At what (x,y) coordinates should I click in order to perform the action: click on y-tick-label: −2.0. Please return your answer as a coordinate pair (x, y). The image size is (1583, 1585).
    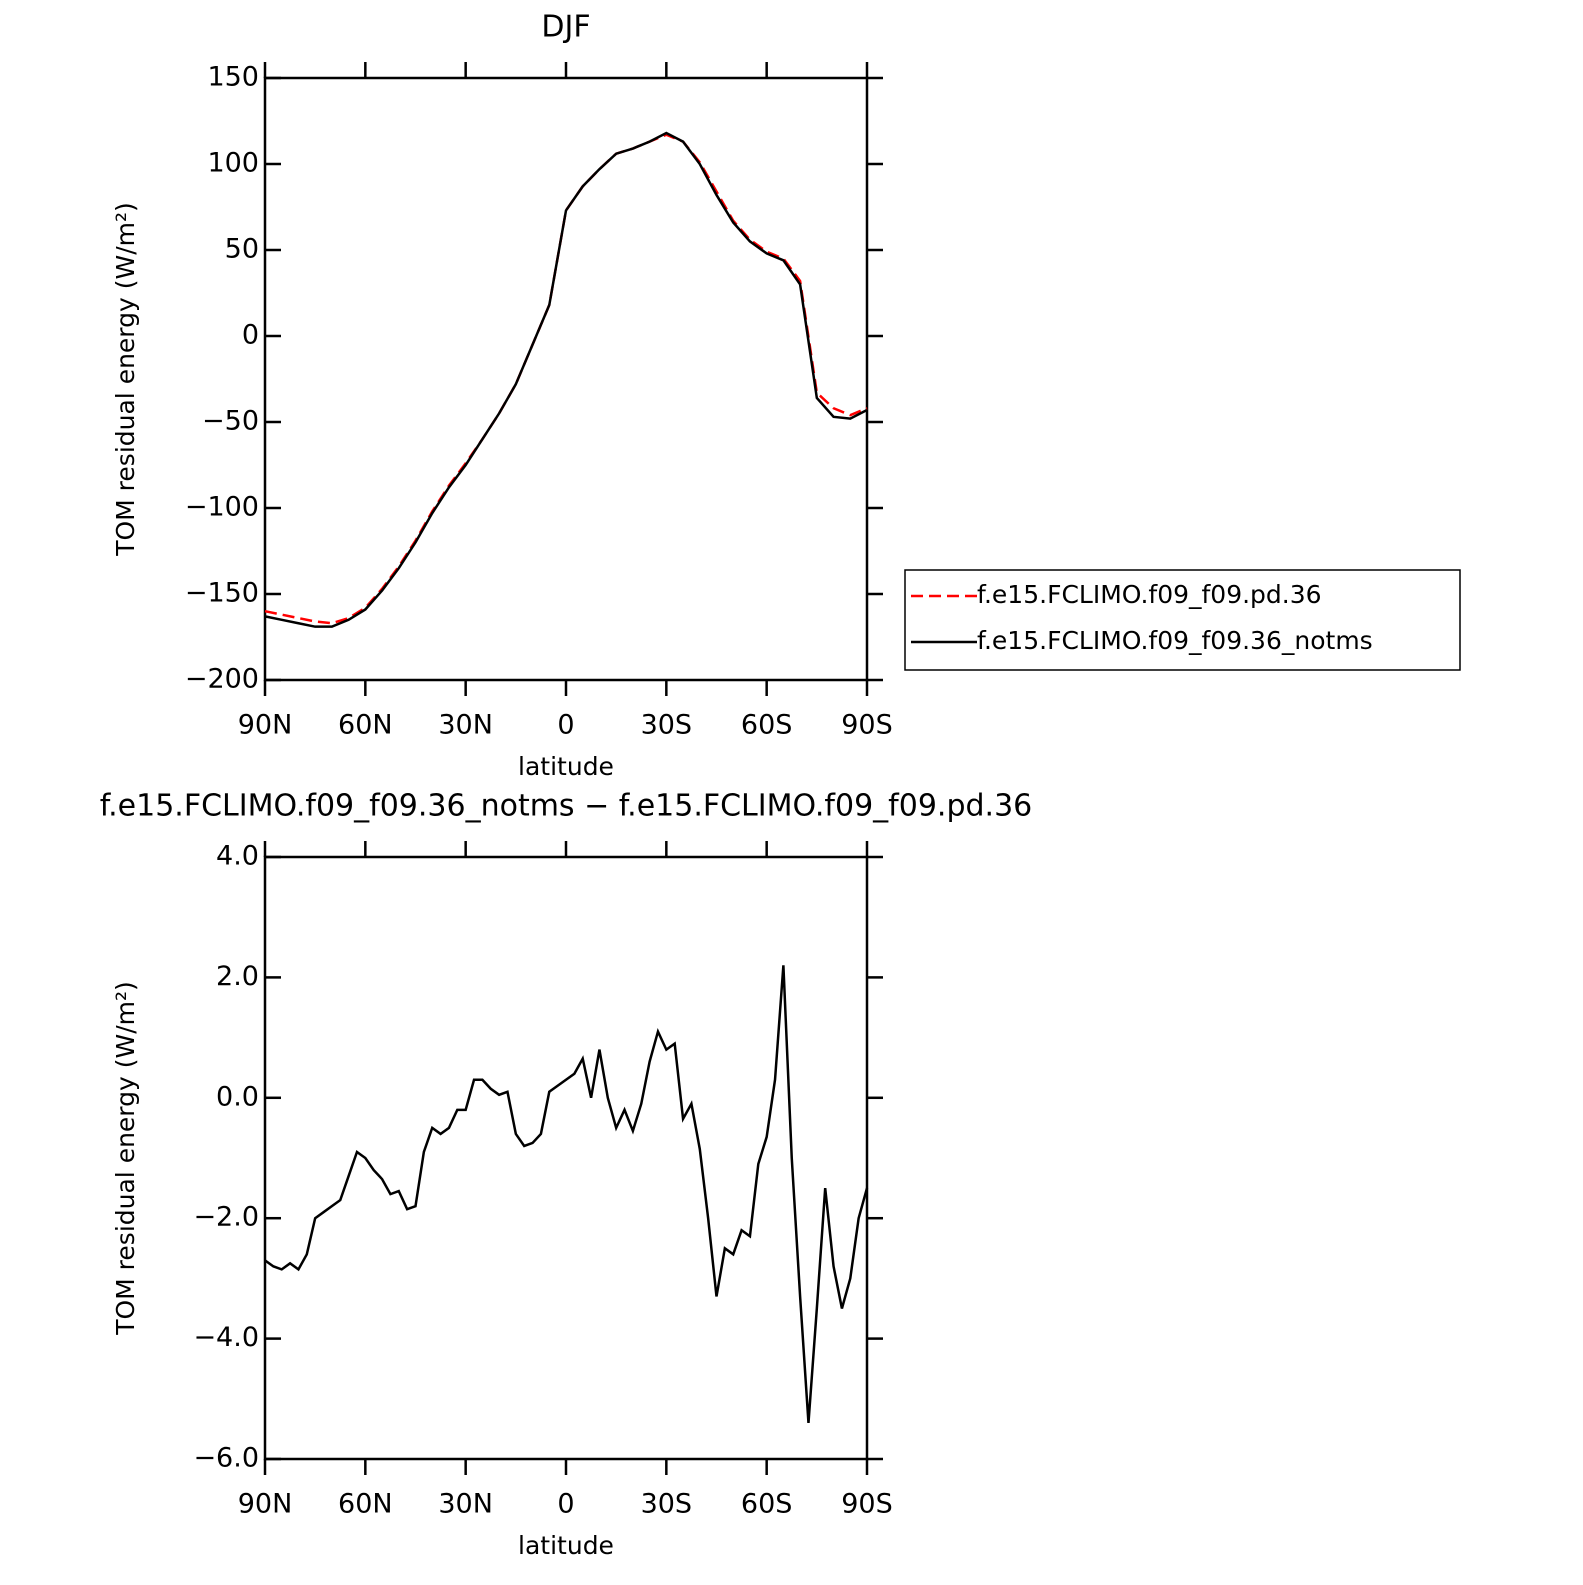
    Looking at the image, I should click on (226, 1217).